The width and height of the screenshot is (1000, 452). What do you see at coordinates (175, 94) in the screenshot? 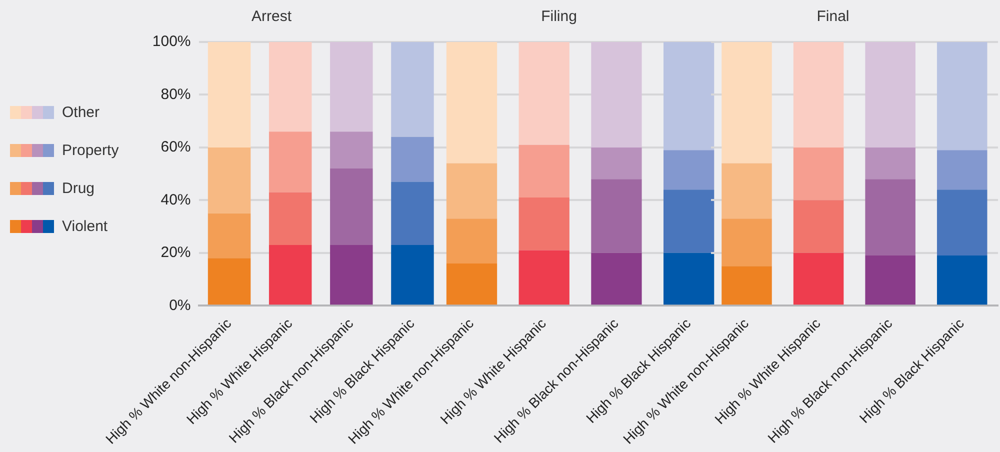
I see `y-tick-label: 80%` at bounding box center [175, 94].